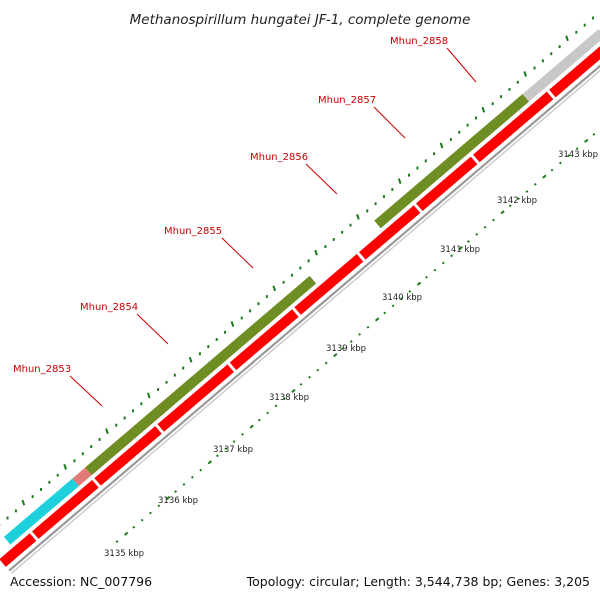 Image resolution: width=600 pixels, height=600 pixels. What do you see at coordinates (81, 581) in the screenshot?
I see `accession-text: Accession: NC_007796` at bounding box center [81, 581].